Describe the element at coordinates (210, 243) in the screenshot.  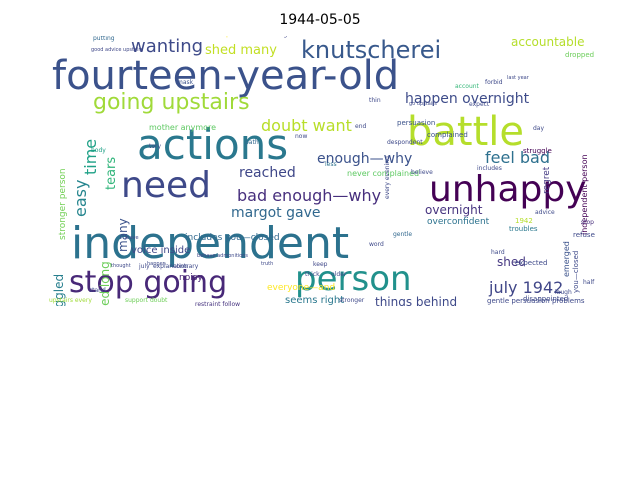
I see `cloud-word: independent` at that location.